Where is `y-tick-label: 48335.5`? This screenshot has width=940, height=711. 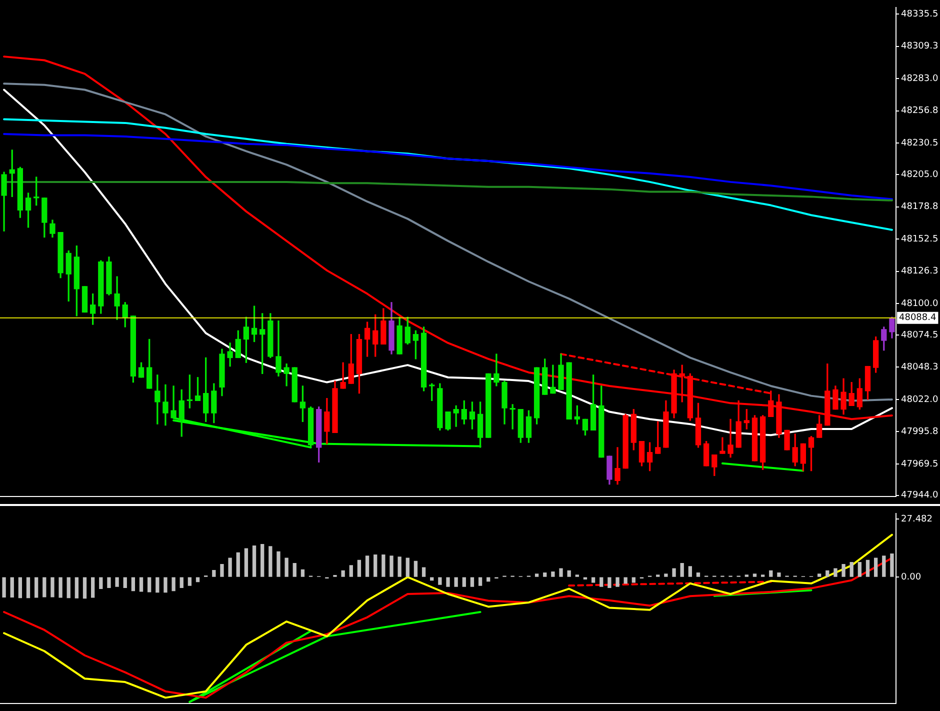 y-tick-label: 48335.5 is located at coordinates (919, 15).